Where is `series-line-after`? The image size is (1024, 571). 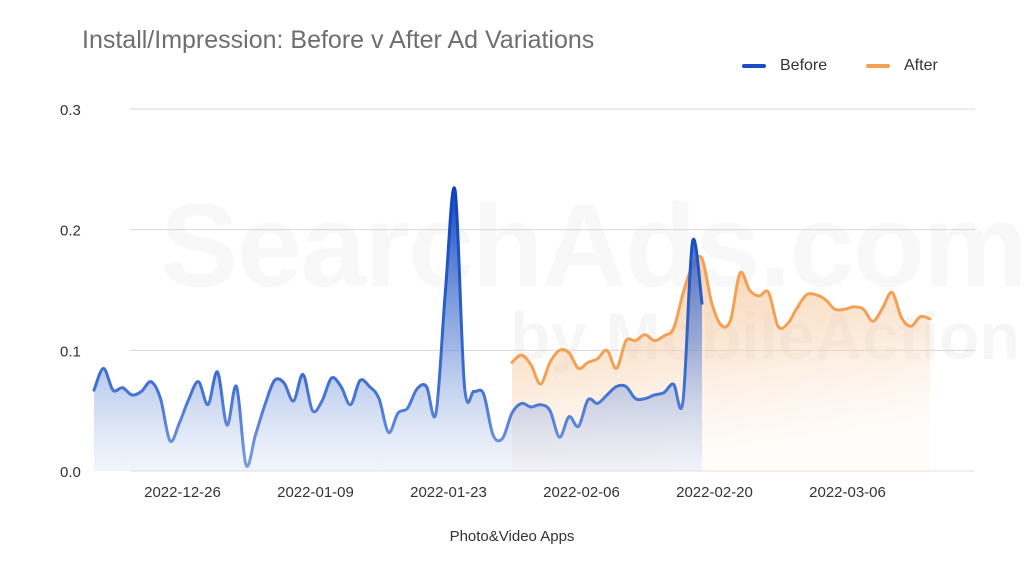
series-line-after is located at coordinates (721, 320).